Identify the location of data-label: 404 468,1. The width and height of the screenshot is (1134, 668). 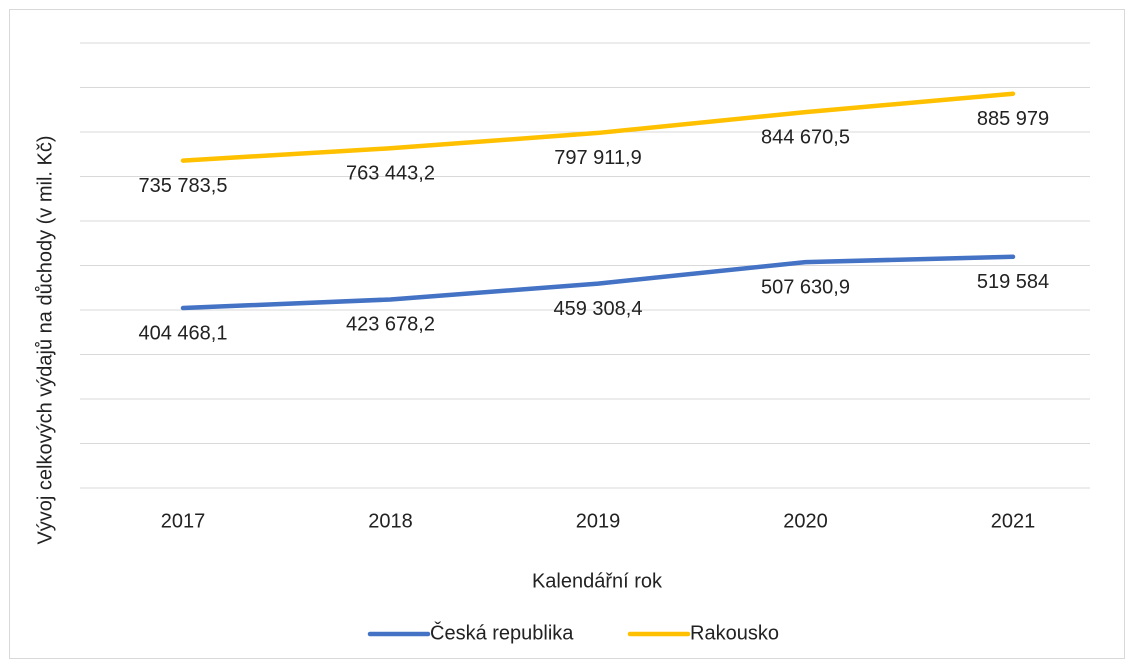
(183, 333).